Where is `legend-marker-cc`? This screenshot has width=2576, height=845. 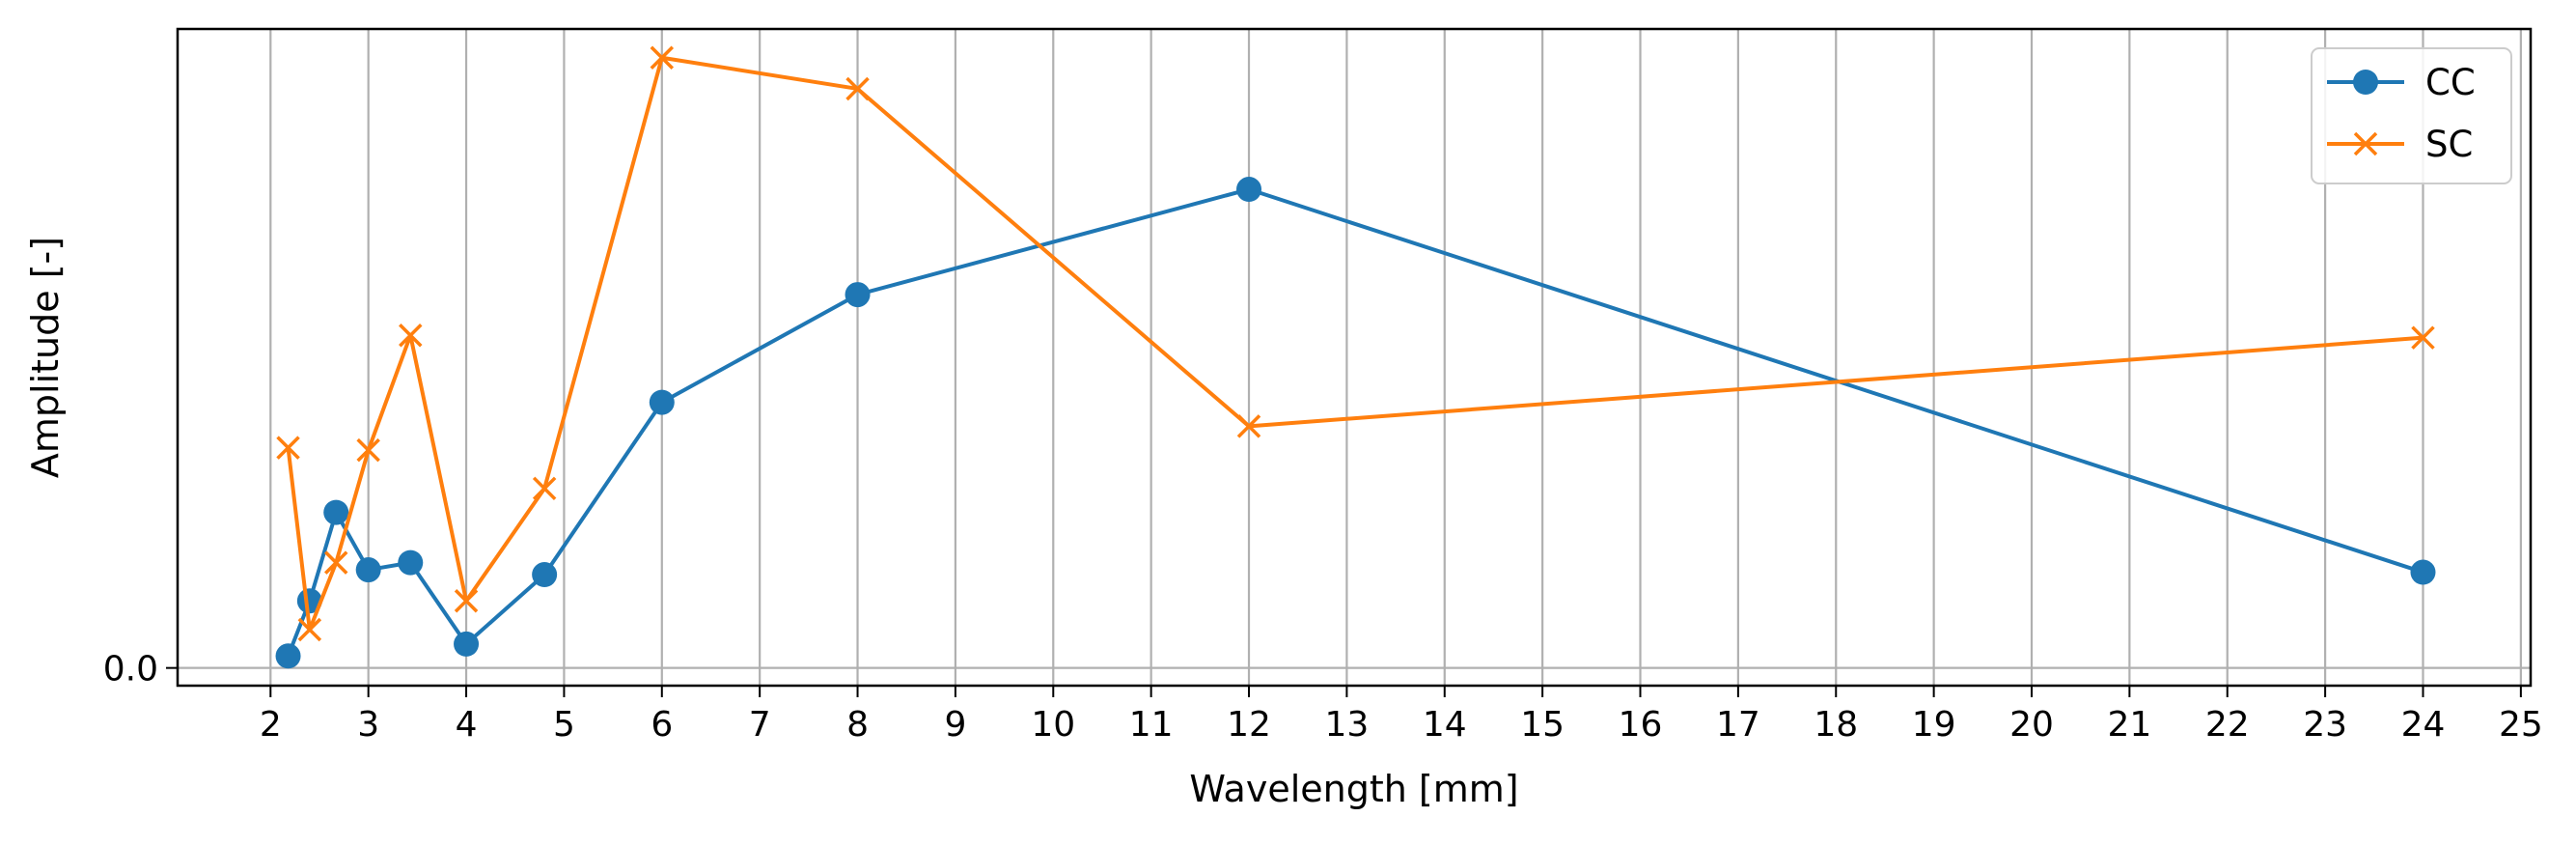 legend-marker-cc is located at coordinates (2365, 82).